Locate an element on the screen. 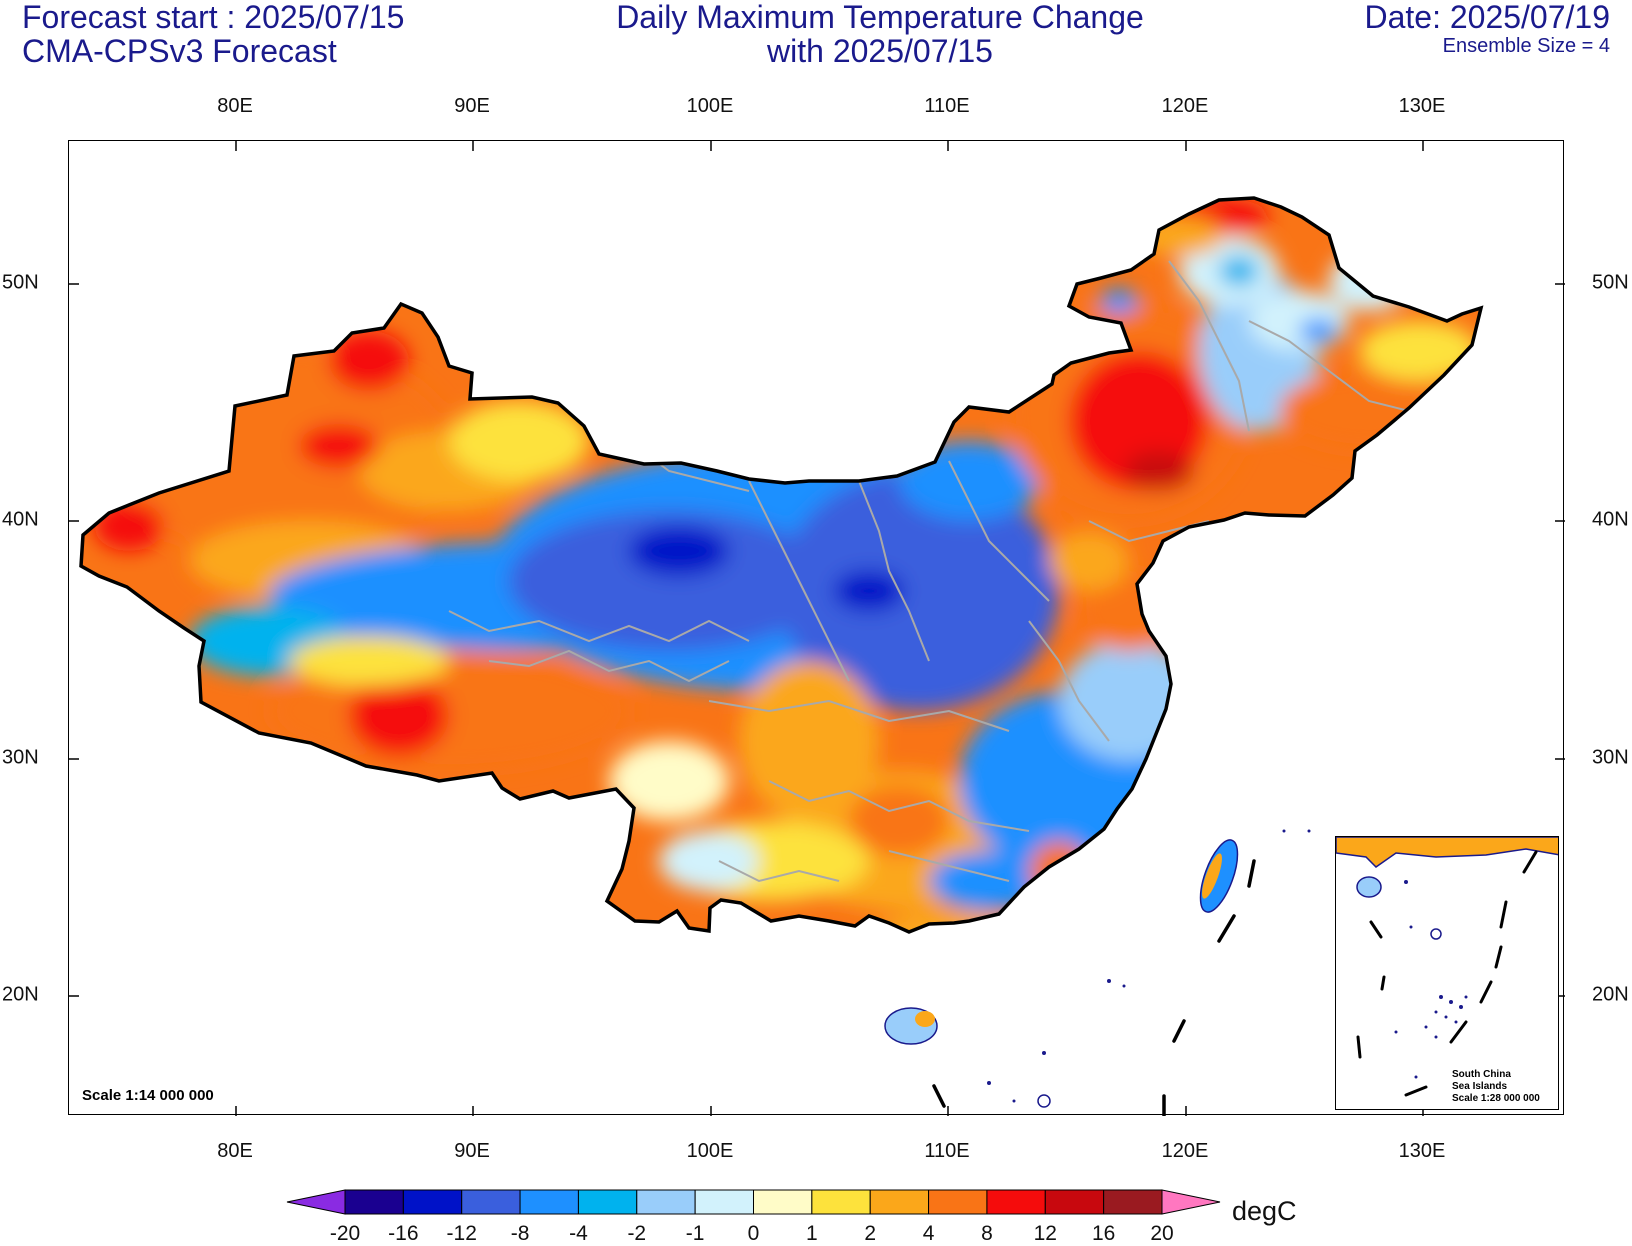 This screenshot has height=1246, width=1632. colorbar-label: 20 is located at coordinates (1162, 1233).